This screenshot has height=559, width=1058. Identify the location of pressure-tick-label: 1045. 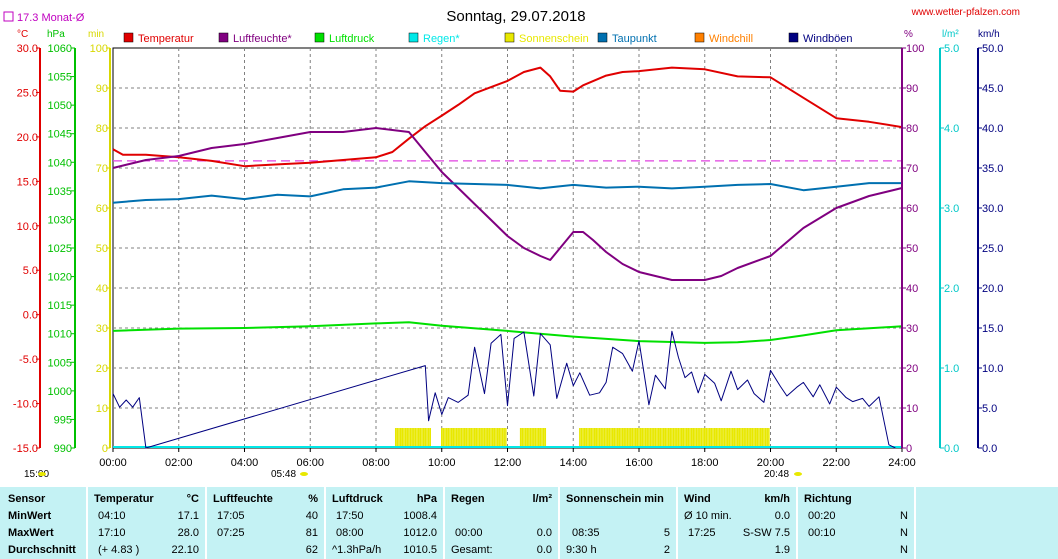
(60, 135).